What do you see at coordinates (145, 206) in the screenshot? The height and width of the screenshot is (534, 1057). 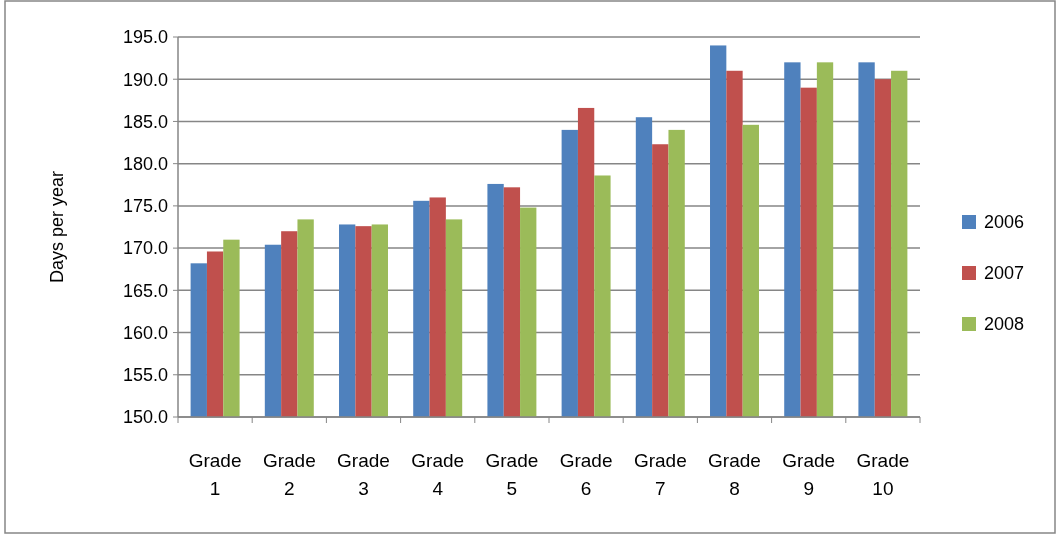 I see `y-tick-label: 175.0` at bounding box center [145, 206].